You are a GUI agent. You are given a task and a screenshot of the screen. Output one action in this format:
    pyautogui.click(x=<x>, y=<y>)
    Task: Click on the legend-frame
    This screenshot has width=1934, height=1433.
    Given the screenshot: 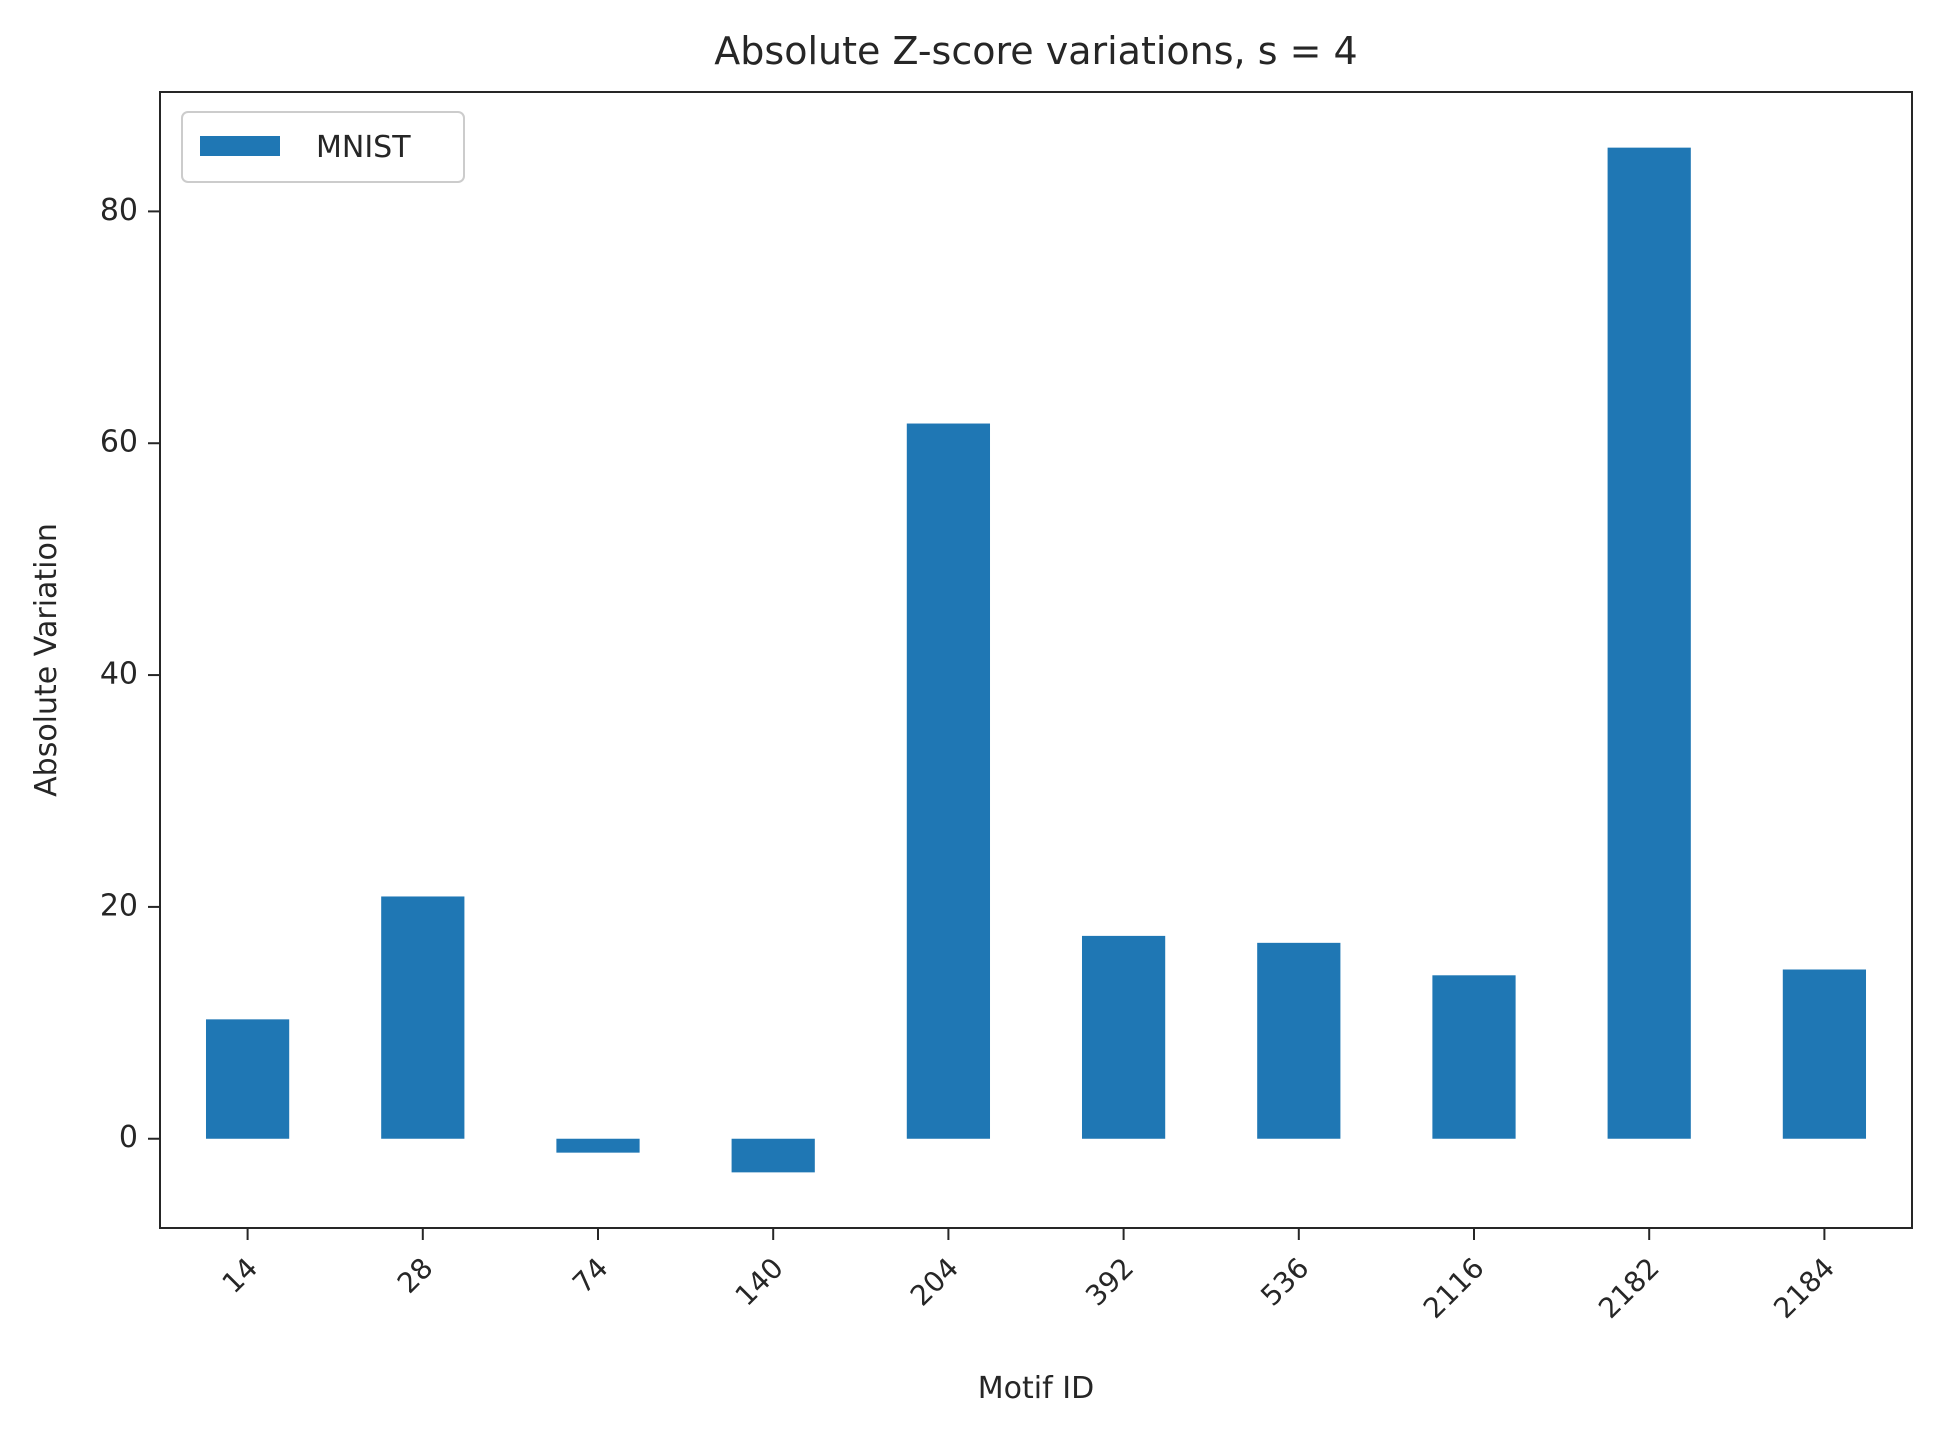 What is the action you would take?
    pyautogui.click(x=323, y=147)
    